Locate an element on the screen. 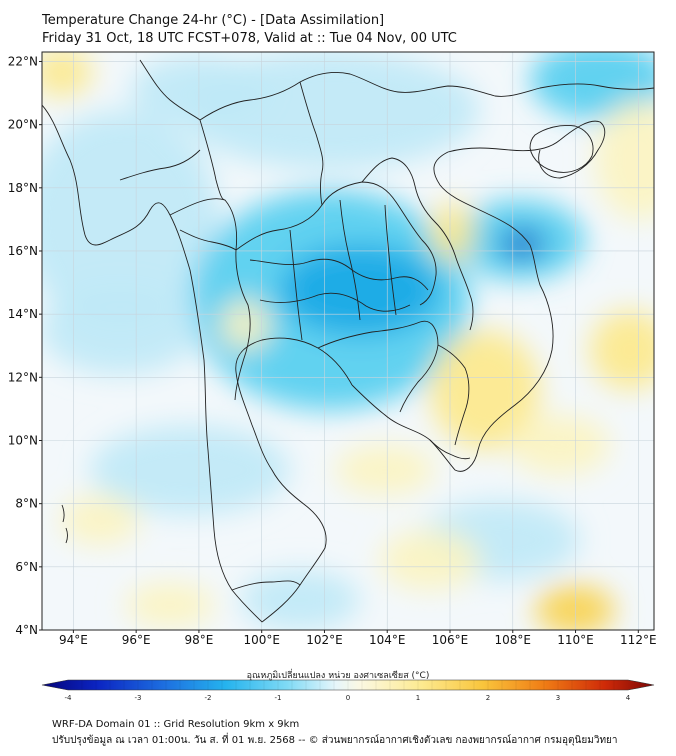 This screenshot has width=676, height=756. colorbar-tick-label: -4 is located at coordinates (69, 698).